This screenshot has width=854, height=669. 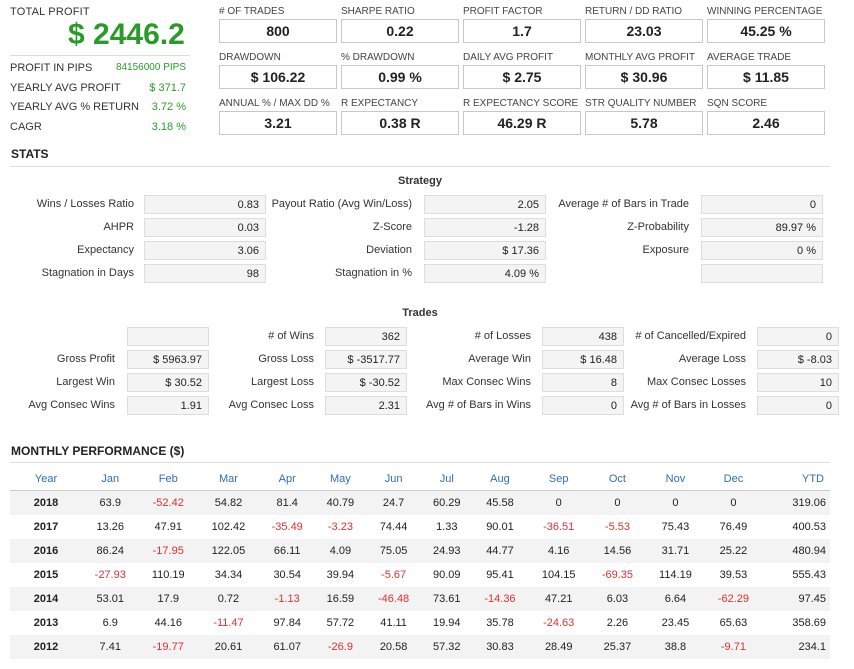 What do you see at coordinates (522, 24) in the screenshot?
I see `kpi-card: PROFIT FACTOR 1.7` at bounding box center [522, 24].